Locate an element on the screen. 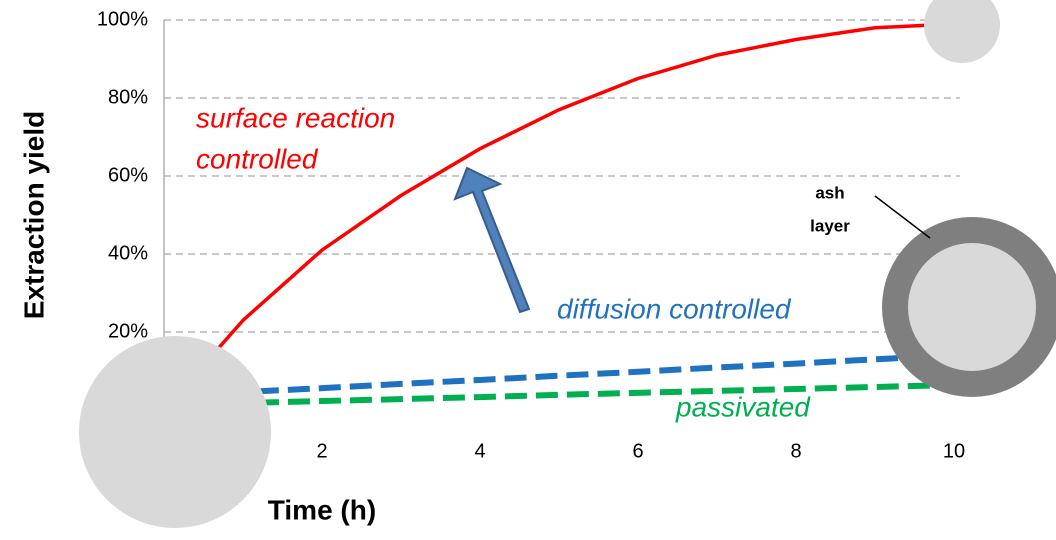 The width and height of the screenshot is (1056, 540). annotation: surface reaction is located at coordinates (295, 117).